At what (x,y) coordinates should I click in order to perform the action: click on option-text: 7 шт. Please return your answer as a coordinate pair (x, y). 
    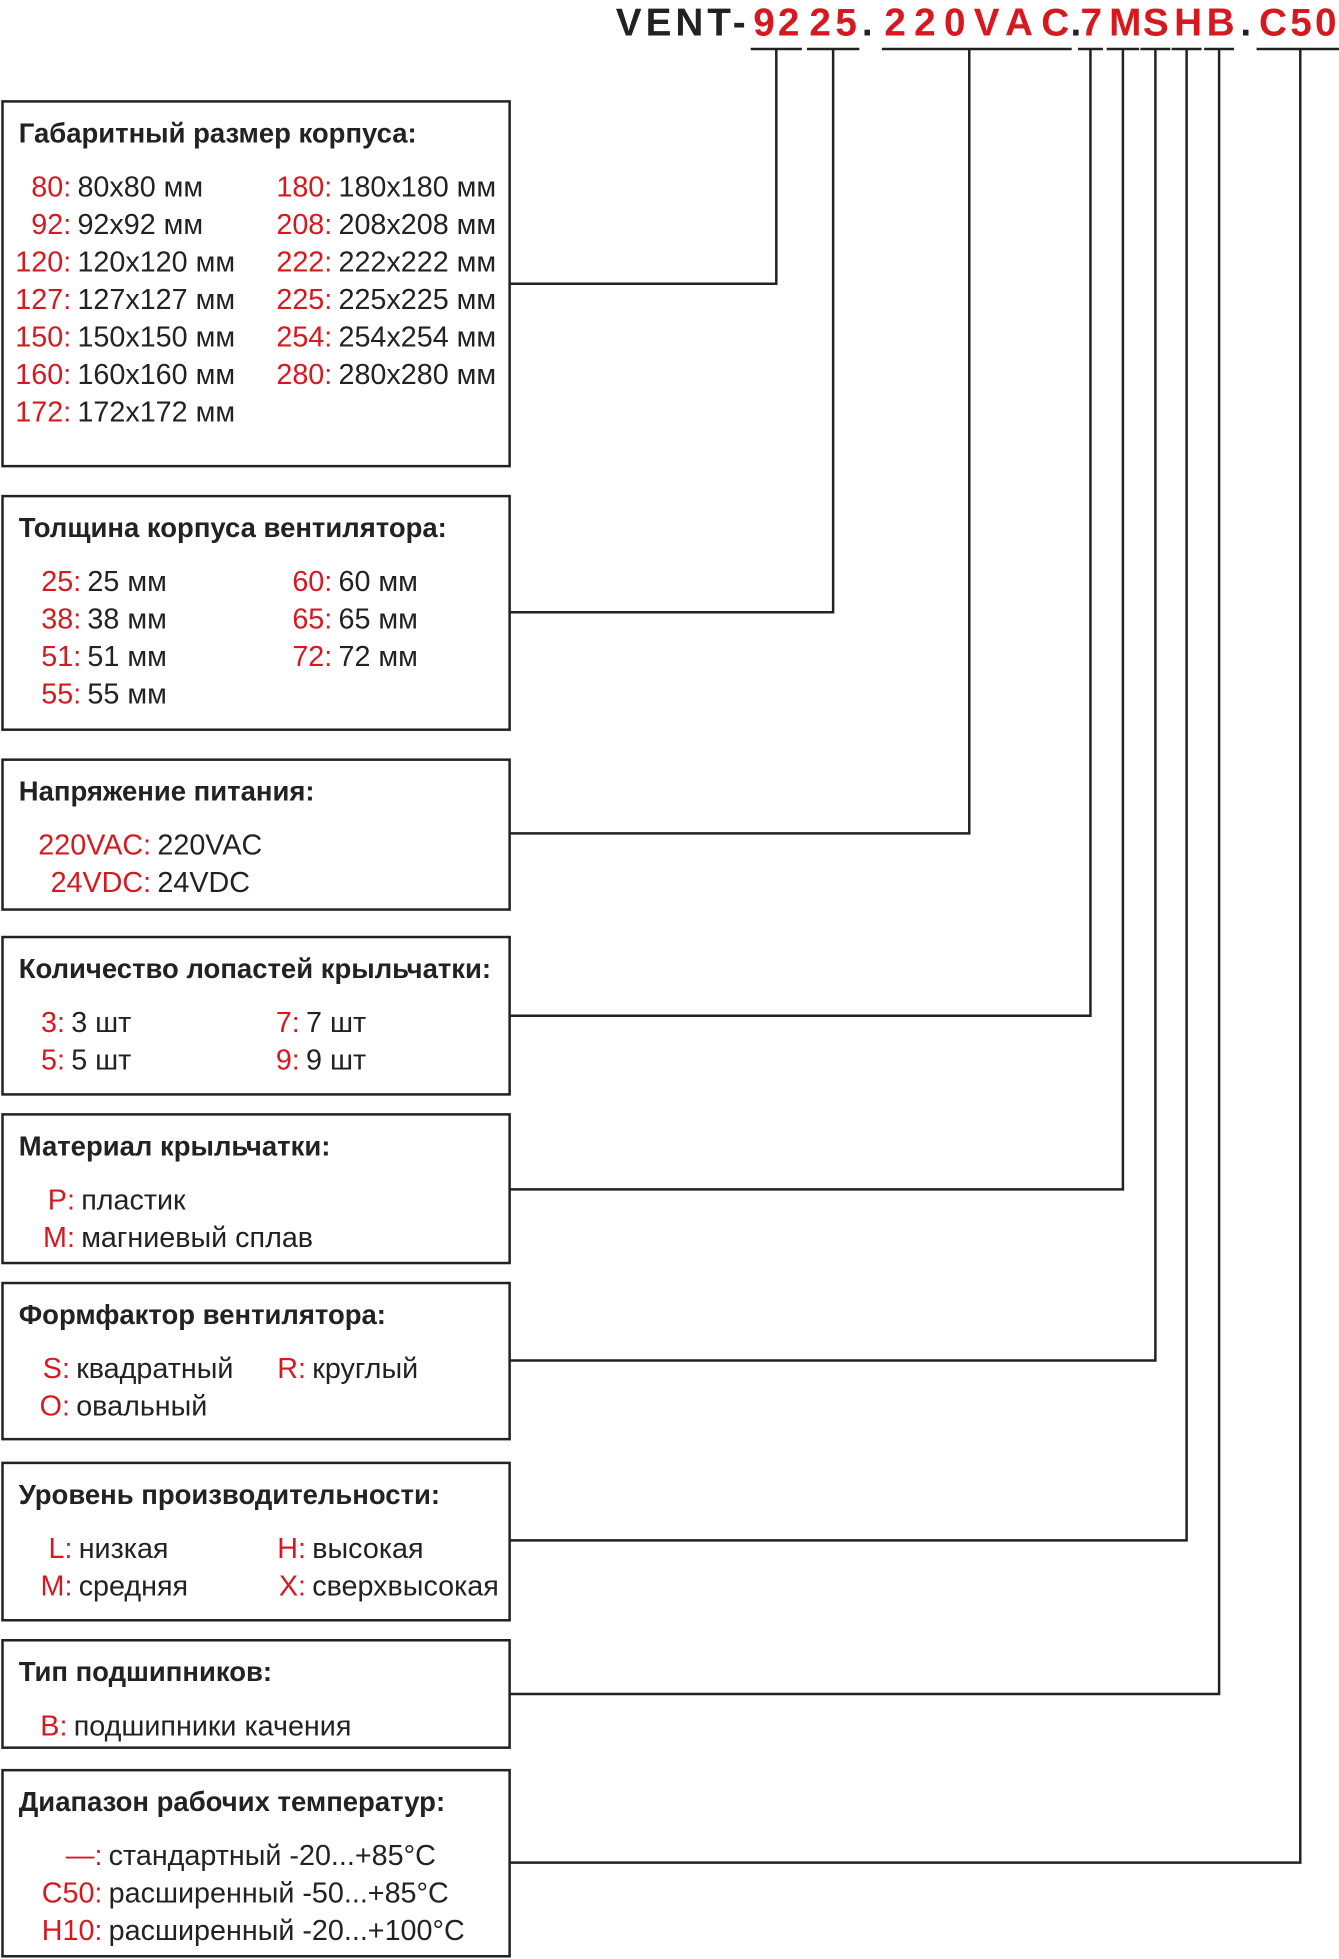
    Looking at the image, I should click on (336, 1023).